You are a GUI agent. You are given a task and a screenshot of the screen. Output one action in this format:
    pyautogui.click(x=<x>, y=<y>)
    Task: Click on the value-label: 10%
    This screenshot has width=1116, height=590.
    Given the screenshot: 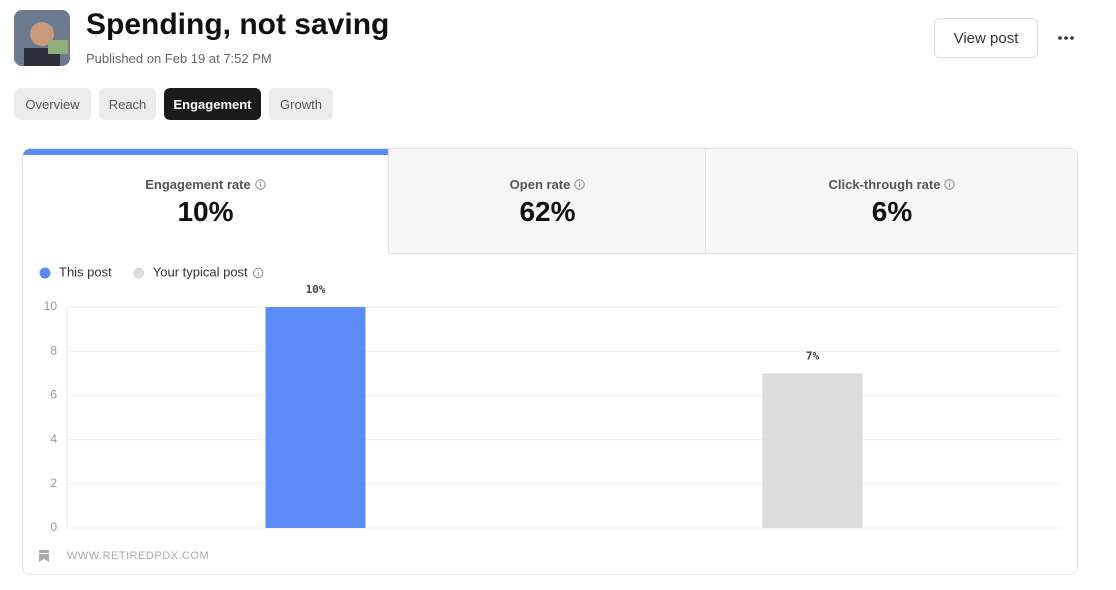 What is the action you would take?
    pyautogui.click(x=316, y=289)
    